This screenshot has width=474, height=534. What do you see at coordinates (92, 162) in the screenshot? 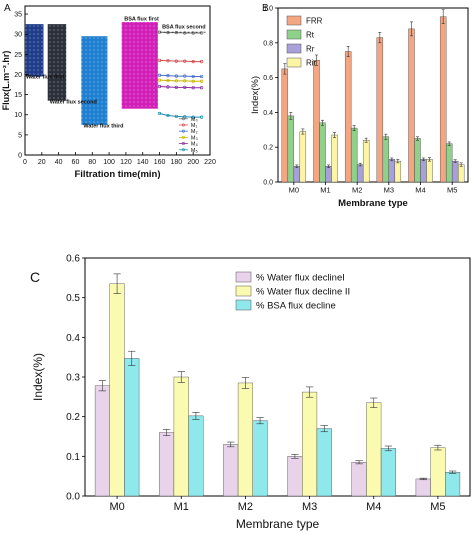
I see `x-tick-label: 80` at bounding box center [92, 162].